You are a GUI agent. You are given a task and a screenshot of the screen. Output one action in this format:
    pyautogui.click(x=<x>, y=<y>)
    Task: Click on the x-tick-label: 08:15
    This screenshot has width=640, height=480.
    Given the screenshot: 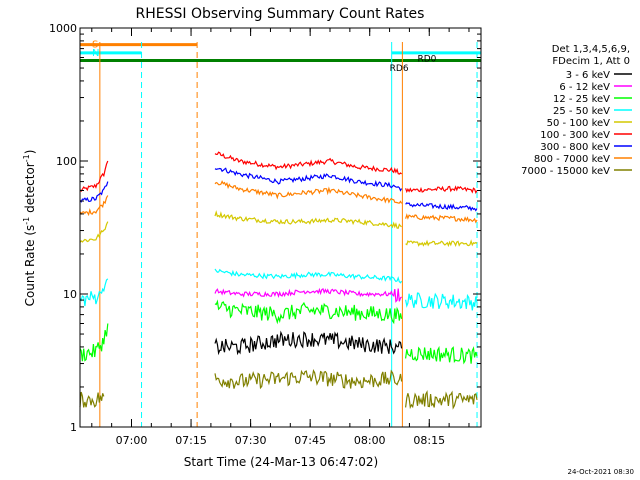 What is the action you would take?
    pyautogui.click(x=429, y=440)
    